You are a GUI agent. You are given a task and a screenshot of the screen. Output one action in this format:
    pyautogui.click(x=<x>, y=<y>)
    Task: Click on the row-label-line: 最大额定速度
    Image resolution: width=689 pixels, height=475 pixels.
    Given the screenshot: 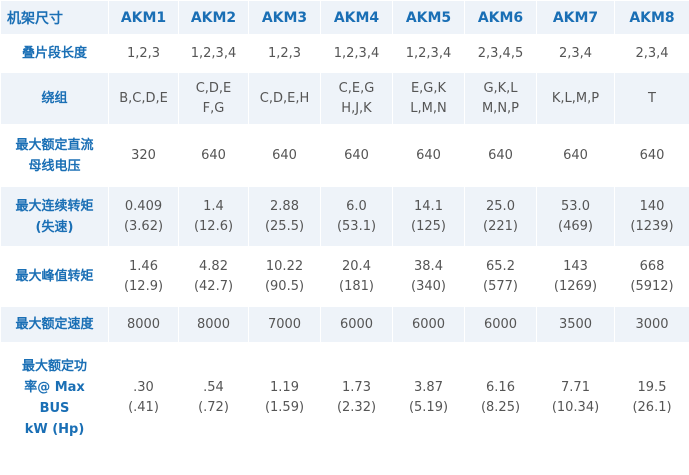 What is the action you would take?
    pyautogui.click(x=54, y=324)
    